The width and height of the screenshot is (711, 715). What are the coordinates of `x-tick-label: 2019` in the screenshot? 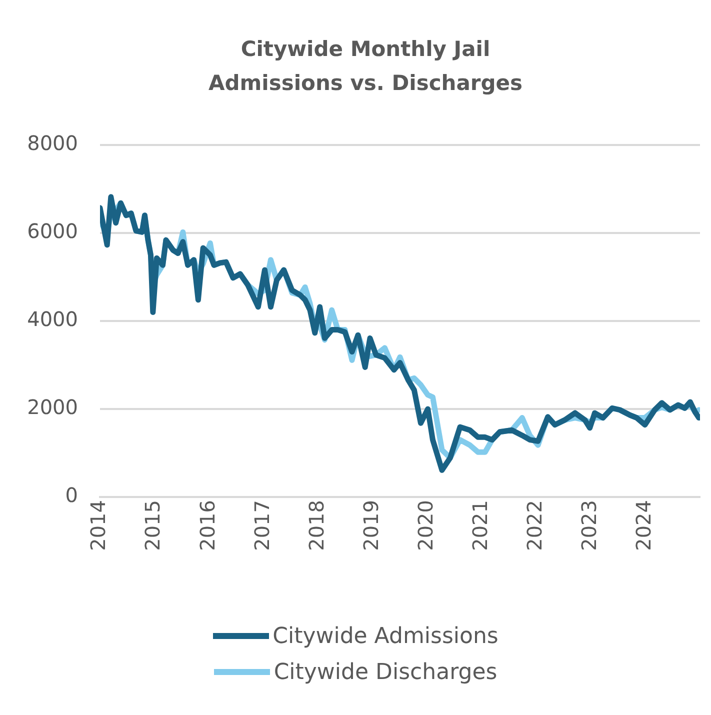 It's located at (370, 525).